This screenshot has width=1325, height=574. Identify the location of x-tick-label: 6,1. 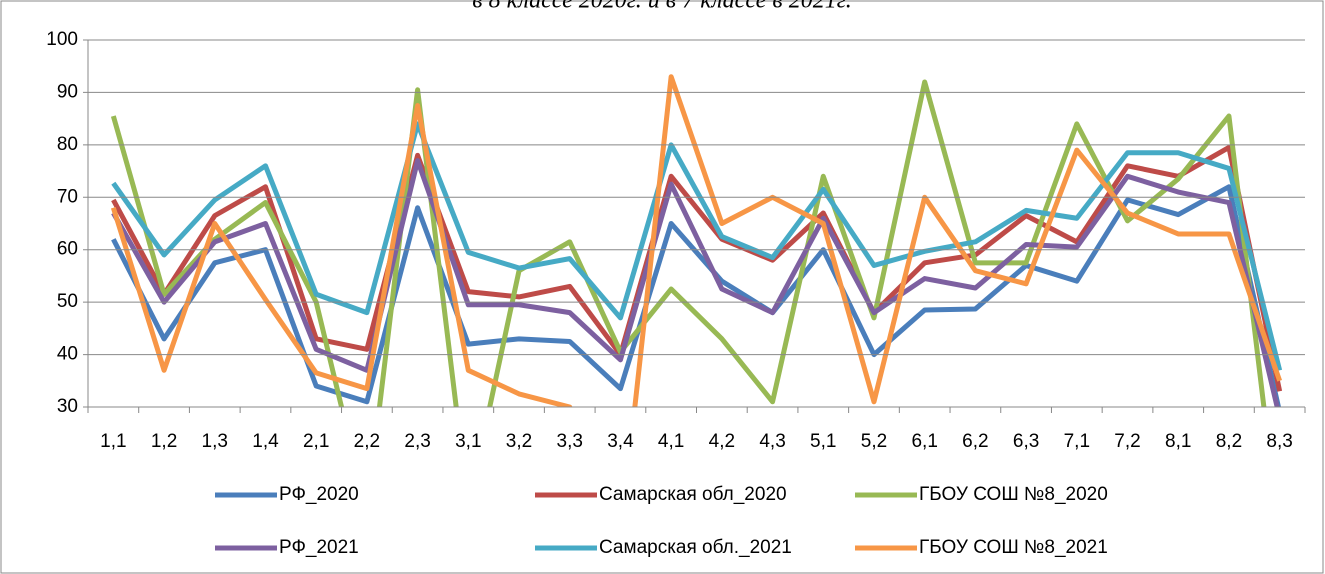
(924, 441).